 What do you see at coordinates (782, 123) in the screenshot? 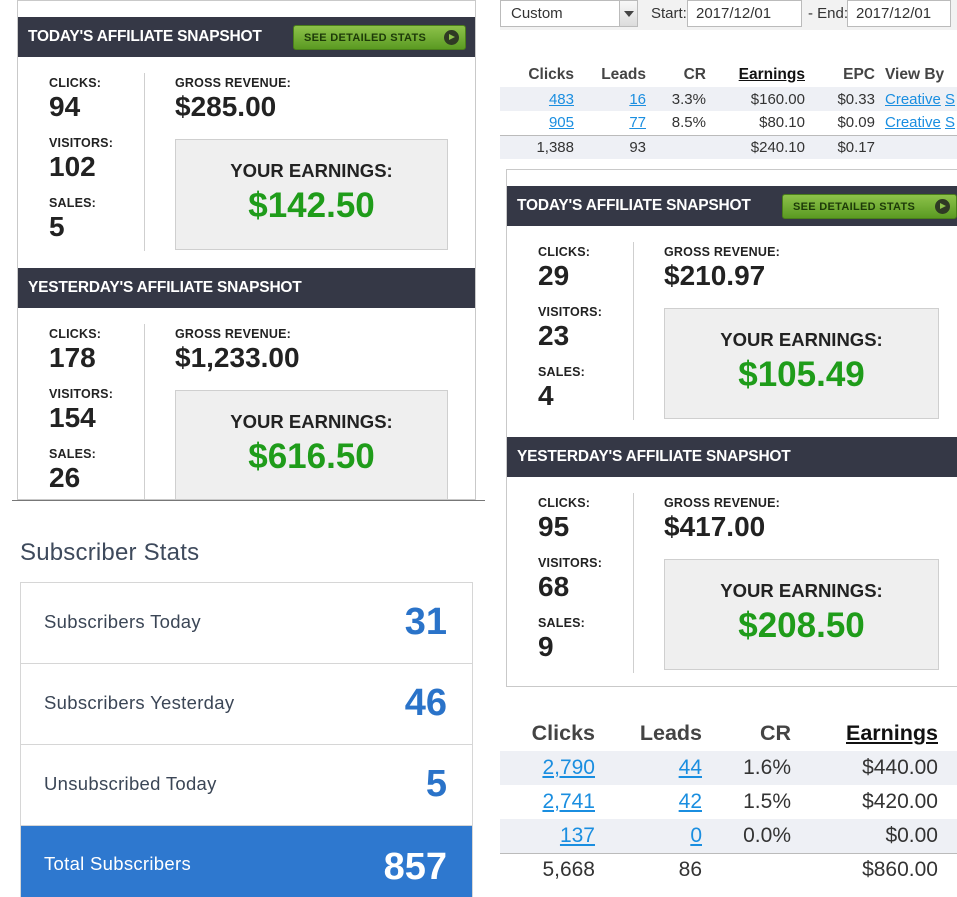
I see `earnings-cell: $80.10` at bounding box center [782, 123].